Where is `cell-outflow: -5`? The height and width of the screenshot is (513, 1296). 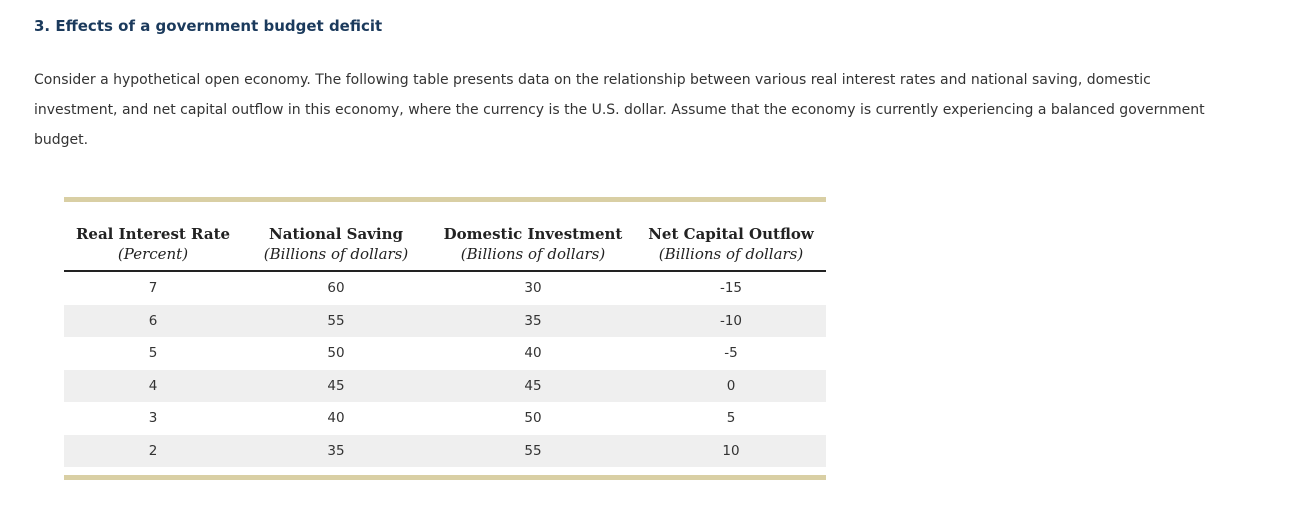
cell-outflow: -5 is located at coordinates (731, 353).